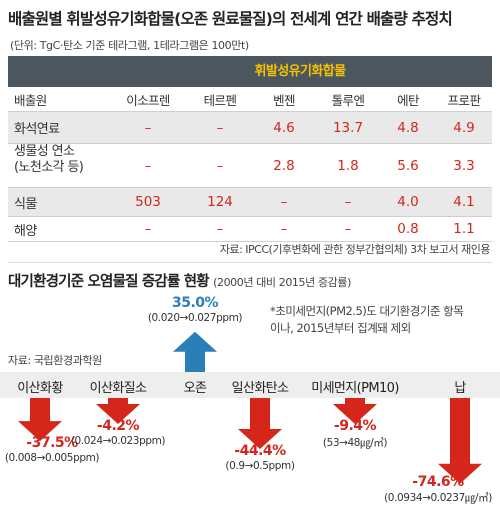  I want to click on table-row: 화석연료 – – 4.6 13.7 4.8 4.9, so click(250, 128).